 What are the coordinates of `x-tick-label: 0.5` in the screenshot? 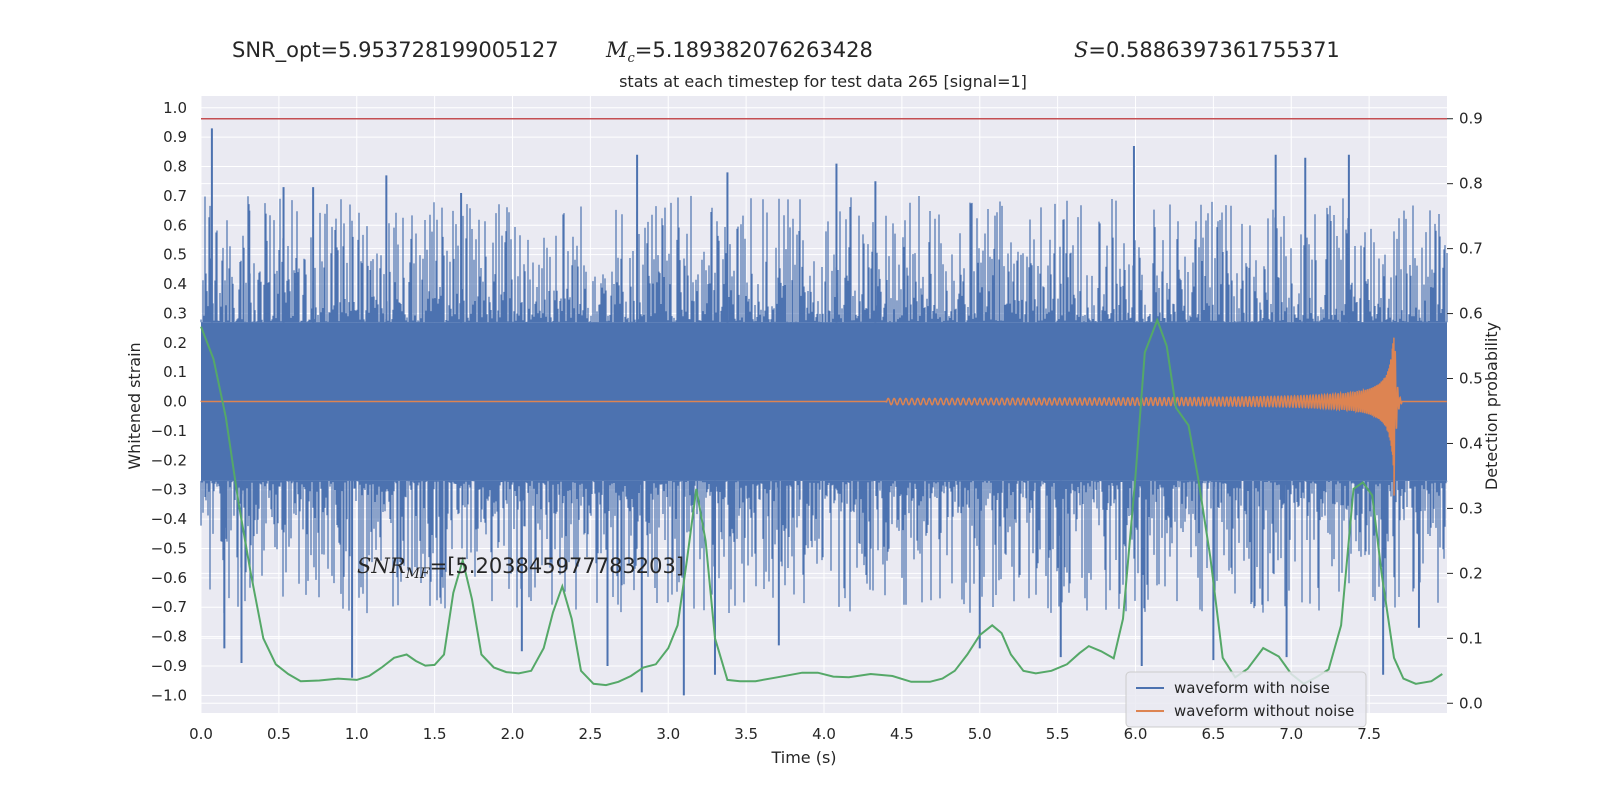 It's located at (279, 734).